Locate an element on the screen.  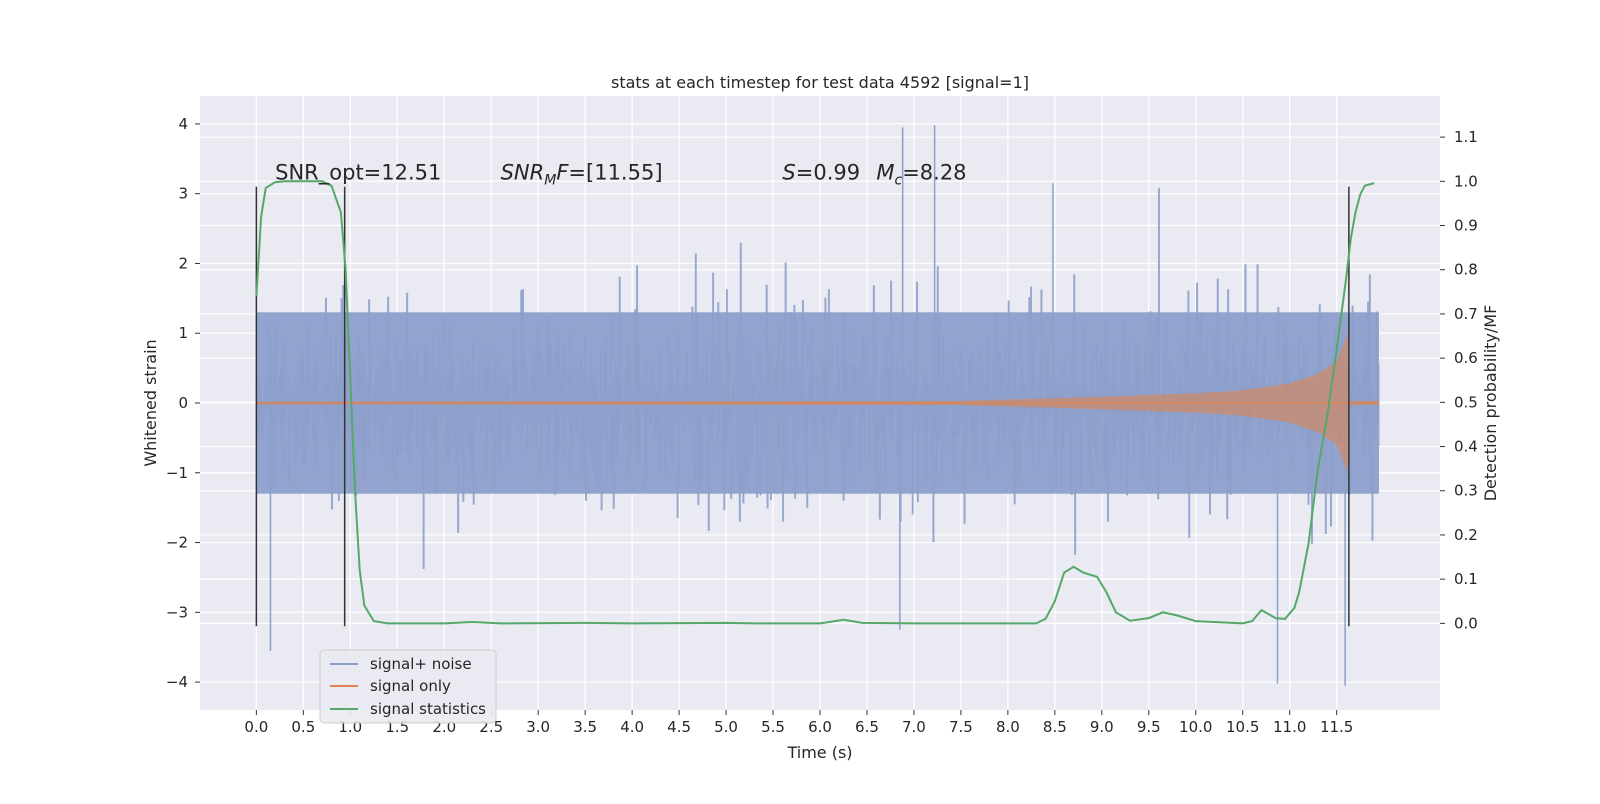
y-right-tick-label-1: 1.0 is located at coordinates (1466, 181).